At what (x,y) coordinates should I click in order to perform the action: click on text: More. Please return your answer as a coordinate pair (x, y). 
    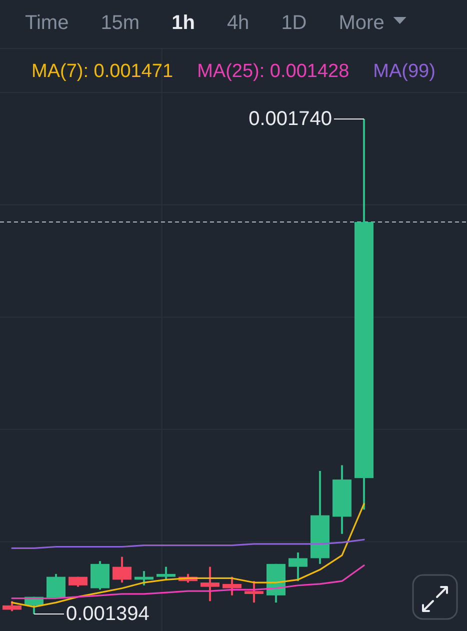
    Looking at the image, I should click on (361, 23).